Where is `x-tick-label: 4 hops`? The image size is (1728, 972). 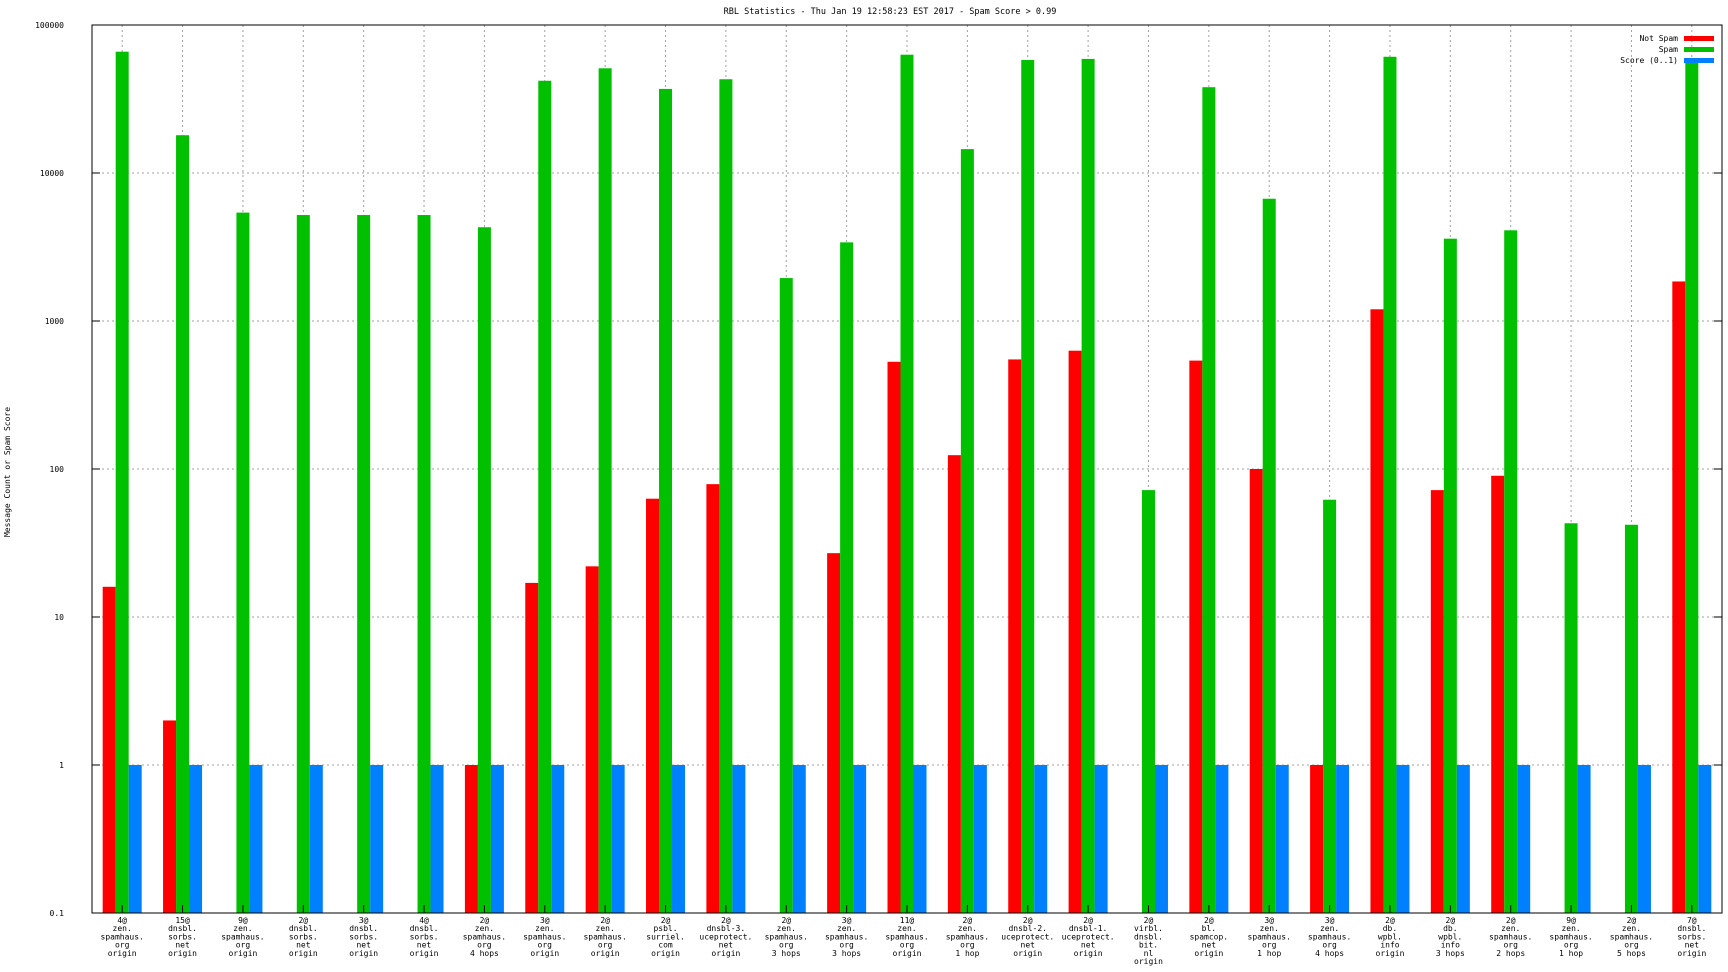
x-tick-label: 4 hops is located at coordinates (484, 953).